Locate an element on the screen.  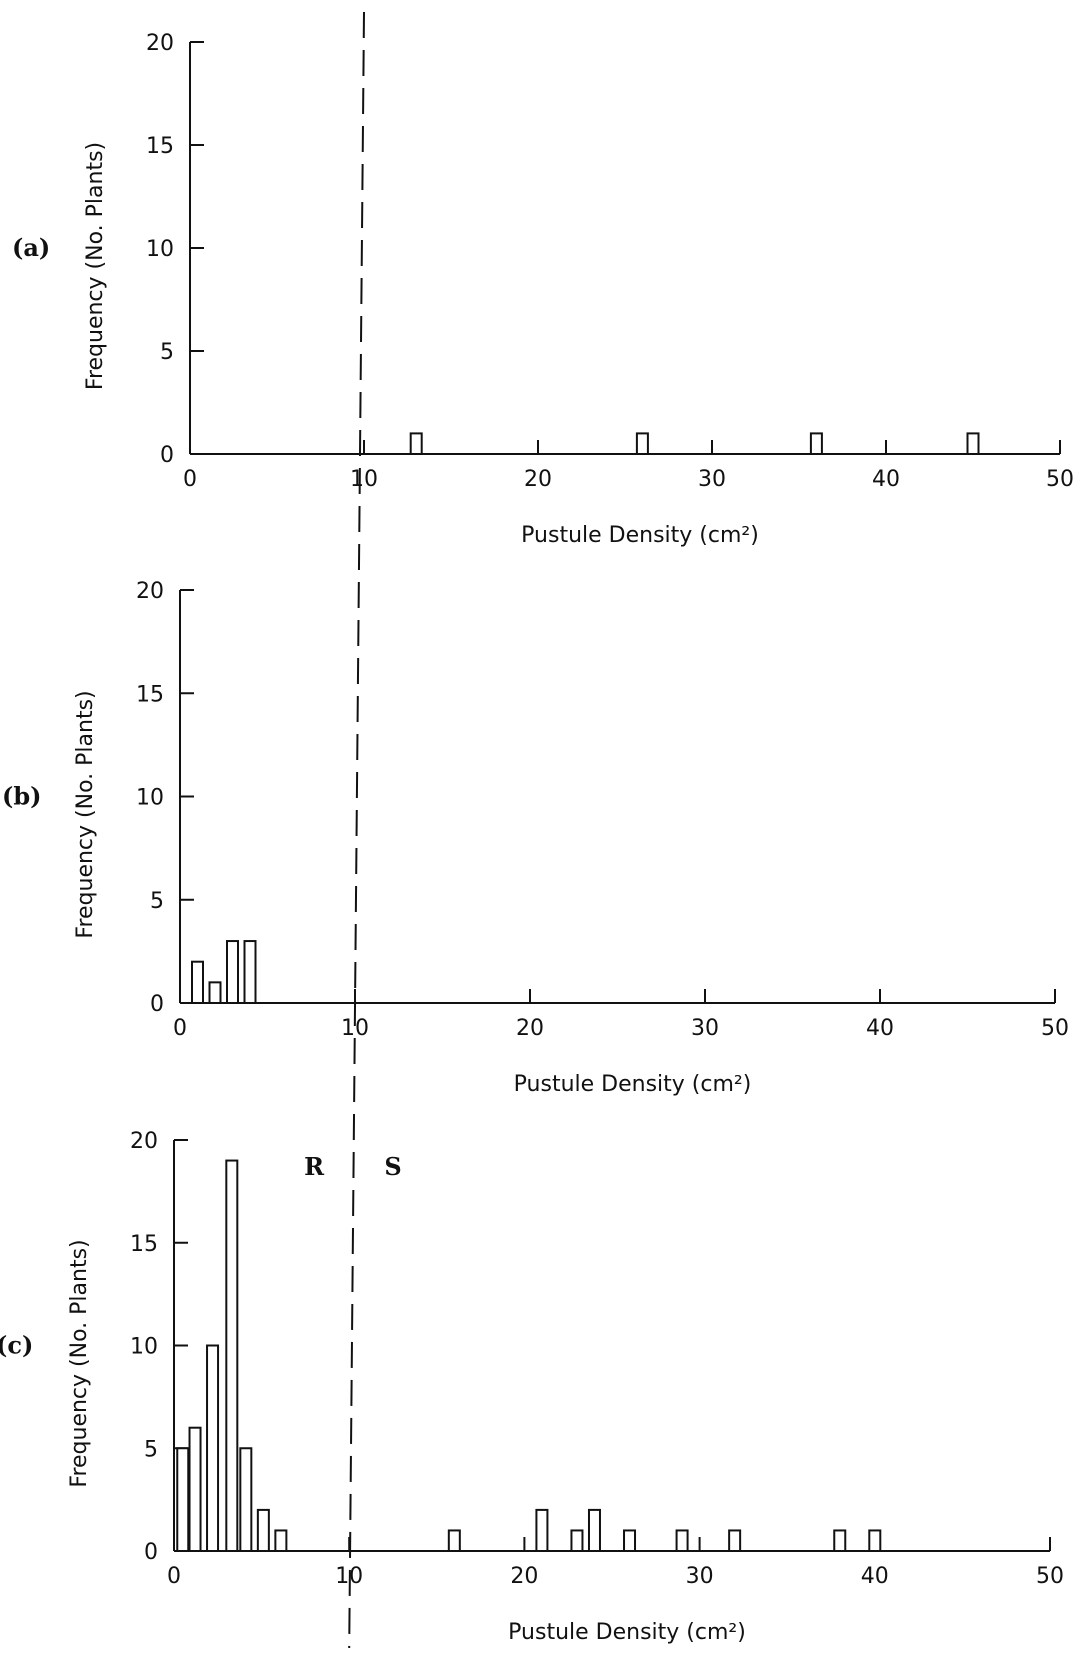
panel-label: (a) is located at coordinates (31, 247).